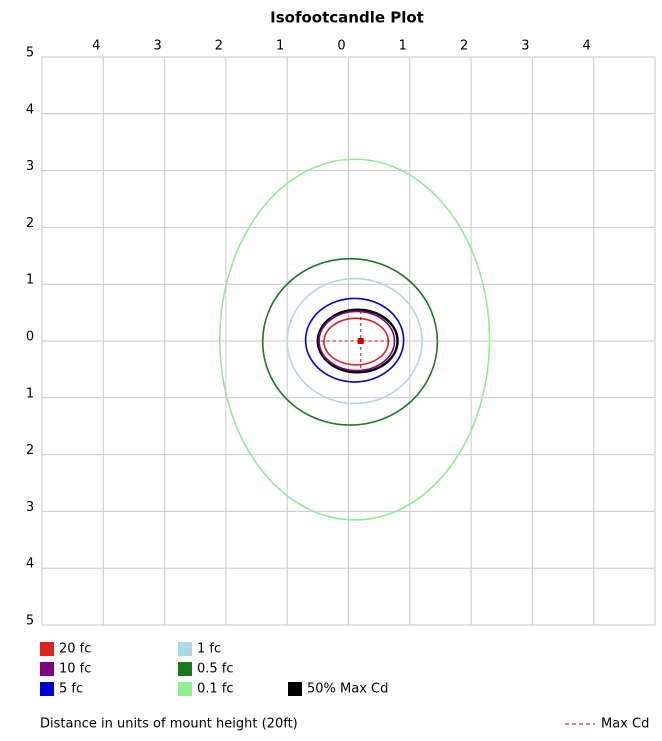  What do you see at coordinates (347, 18) in the screenshot?
I see `chart-title: Isofootcandle Plot` at bounding box center [347, 18].